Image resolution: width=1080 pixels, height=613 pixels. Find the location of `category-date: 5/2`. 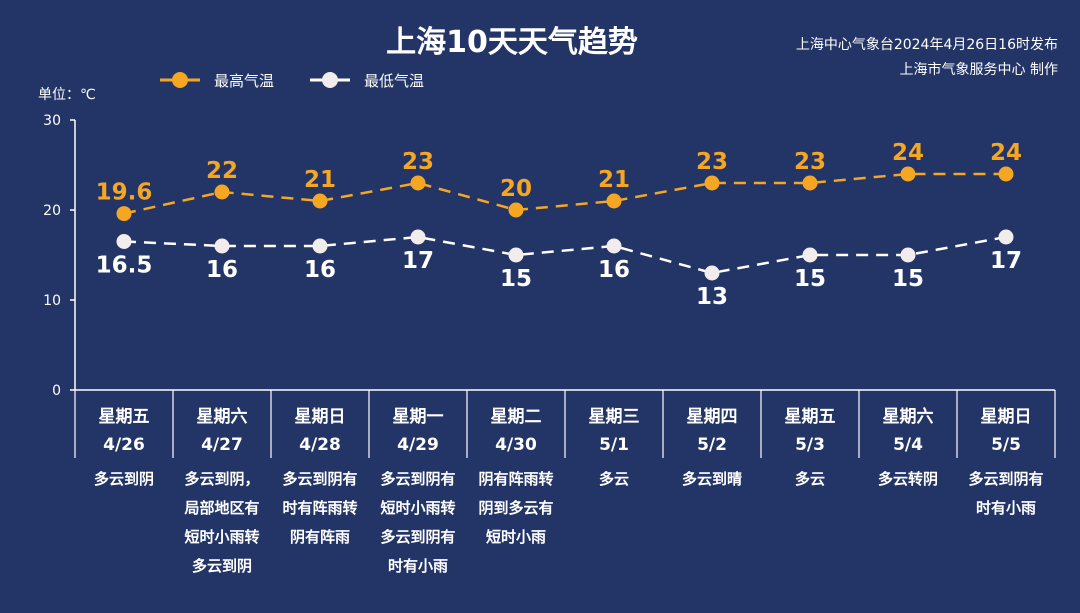

category-date: 5/2 is located at coordinates (712, 445).